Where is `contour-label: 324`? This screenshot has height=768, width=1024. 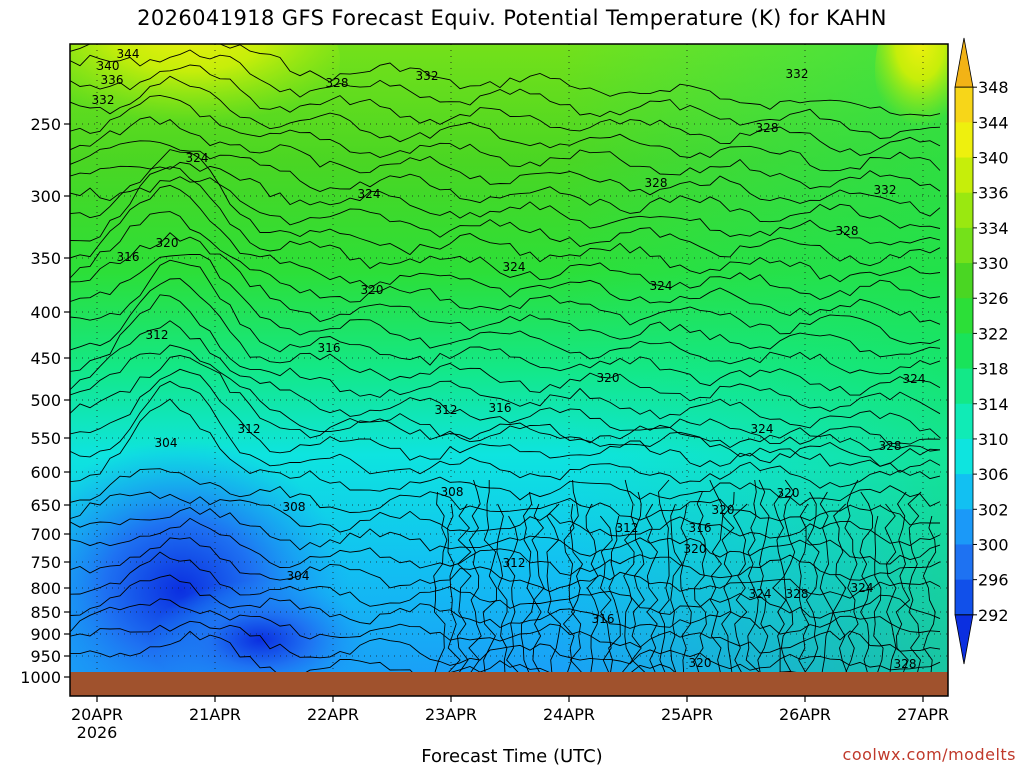
contour-label: 324 is located at coordinates (514, 267).